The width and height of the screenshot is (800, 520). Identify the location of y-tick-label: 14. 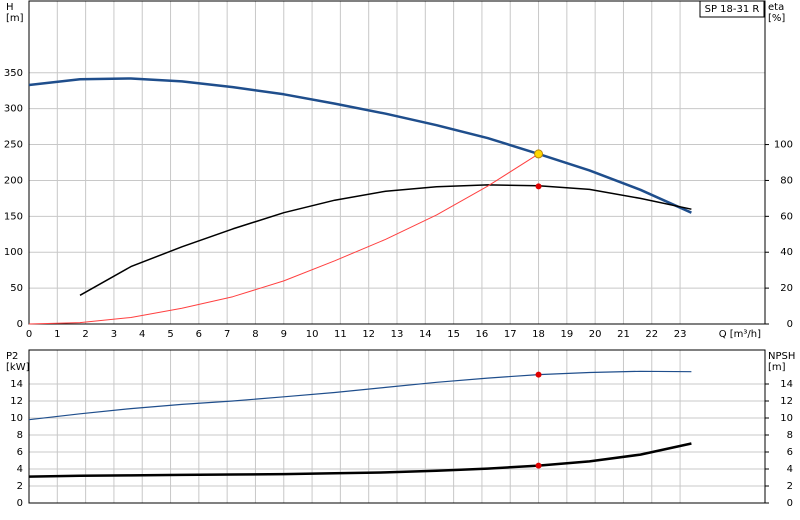
(16, 384).